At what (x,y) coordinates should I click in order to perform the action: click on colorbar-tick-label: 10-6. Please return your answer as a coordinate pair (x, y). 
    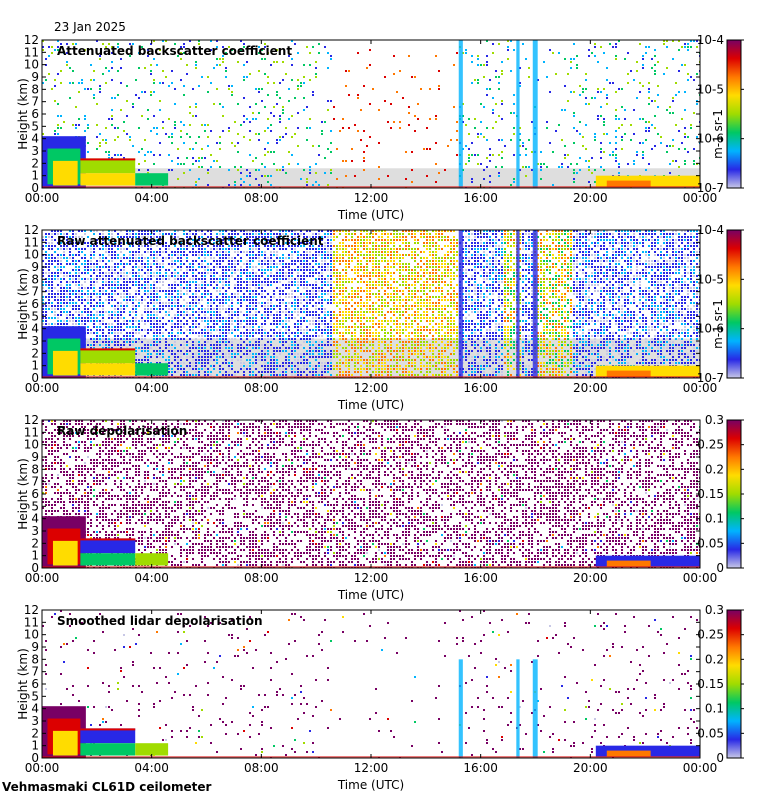
    Looking at the image, I should click on (710, 329).